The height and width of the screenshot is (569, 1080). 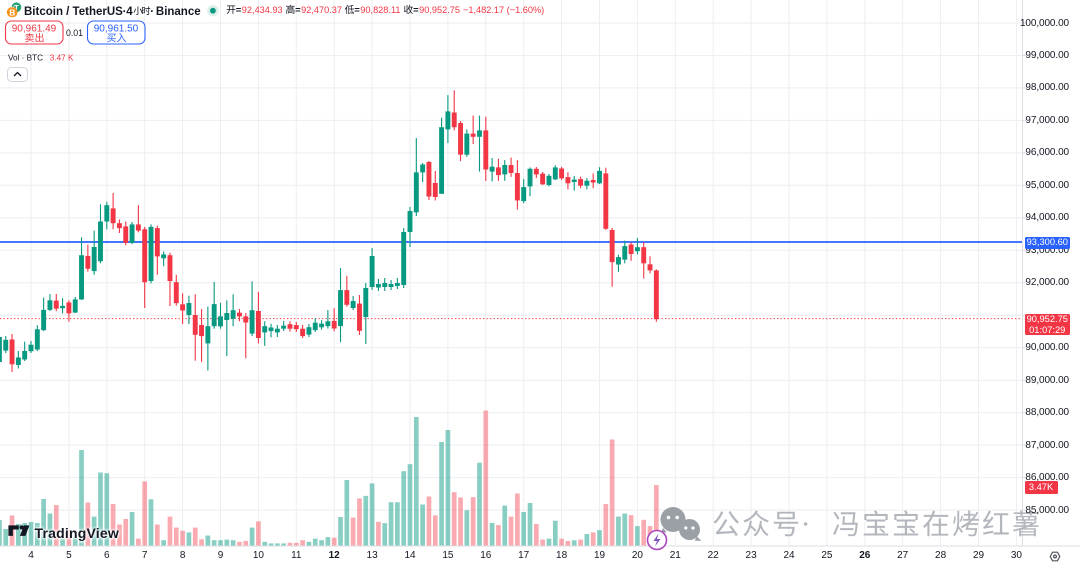 I want to click on svg-text: T, so click(x=16, y=7).